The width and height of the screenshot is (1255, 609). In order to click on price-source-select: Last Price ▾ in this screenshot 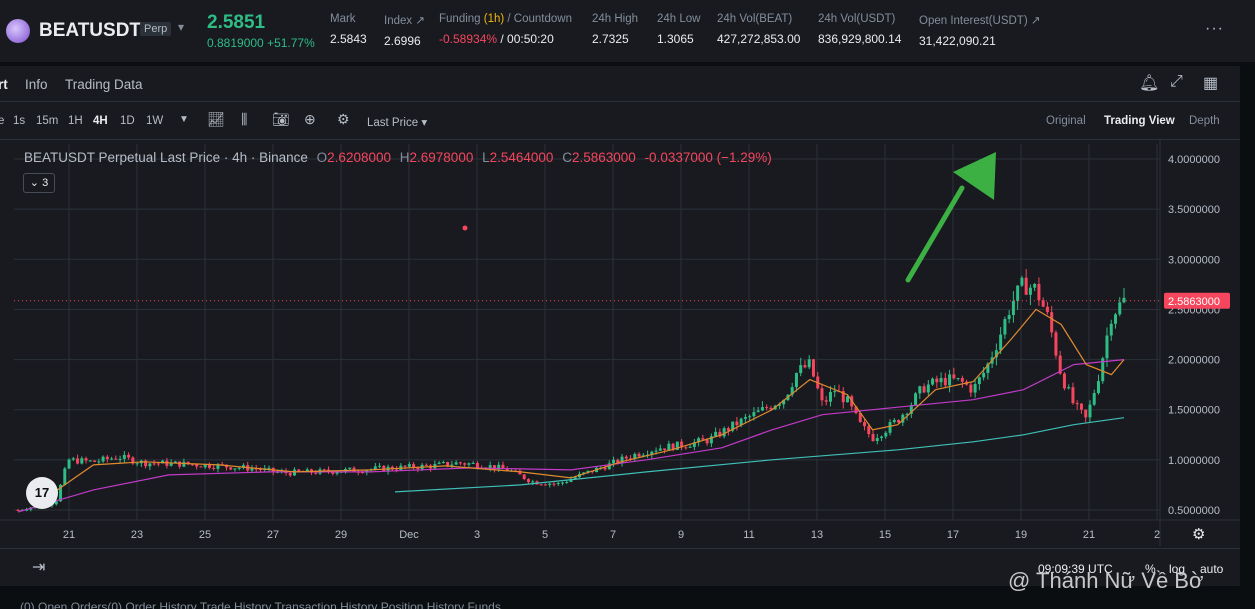, I will do `click(397, 123)`.